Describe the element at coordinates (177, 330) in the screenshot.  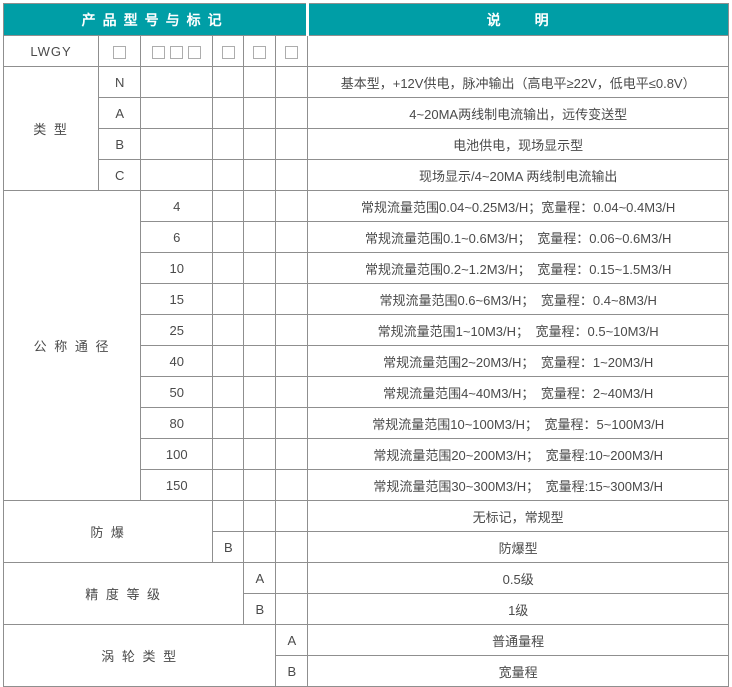
I see `diameter-code: 25` at that location.